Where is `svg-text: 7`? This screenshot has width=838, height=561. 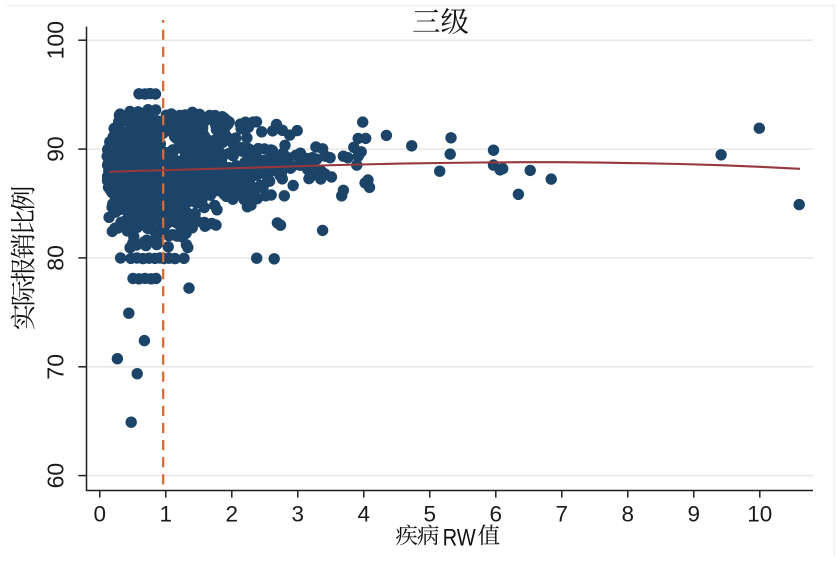 svg-text: 7 is located at coordinates (562, 514).